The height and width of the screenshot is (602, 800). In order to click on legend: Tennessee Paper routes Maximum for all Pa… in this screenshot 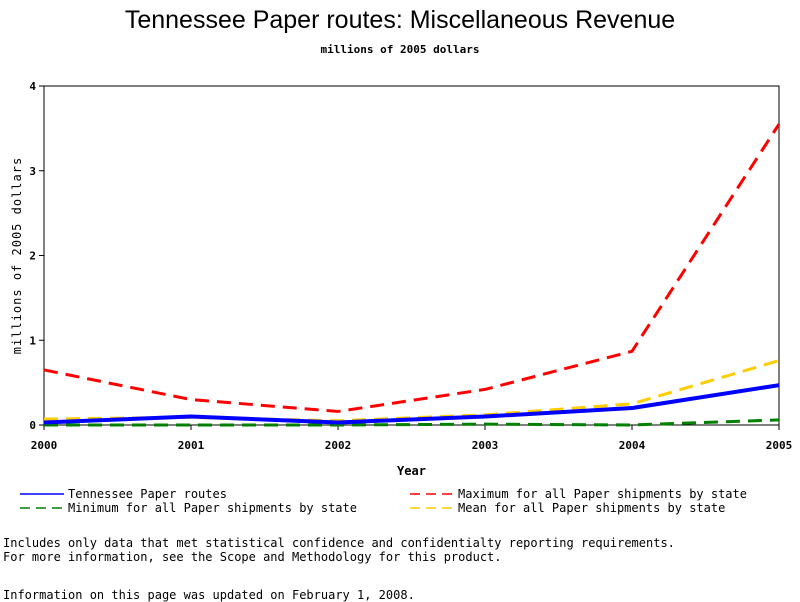, I will do `click(383, 501)`.